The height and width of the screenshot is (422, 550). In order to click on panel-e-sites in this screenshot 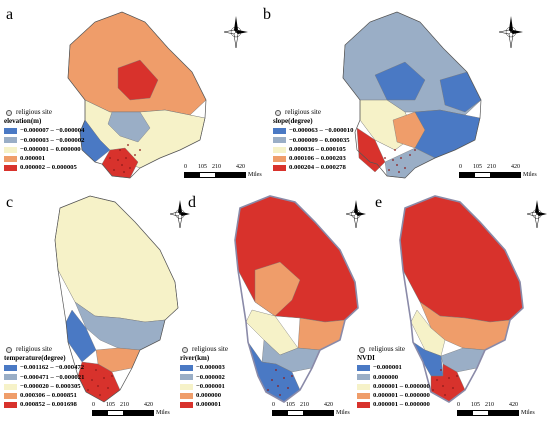, I will do `click(445, 382)`.